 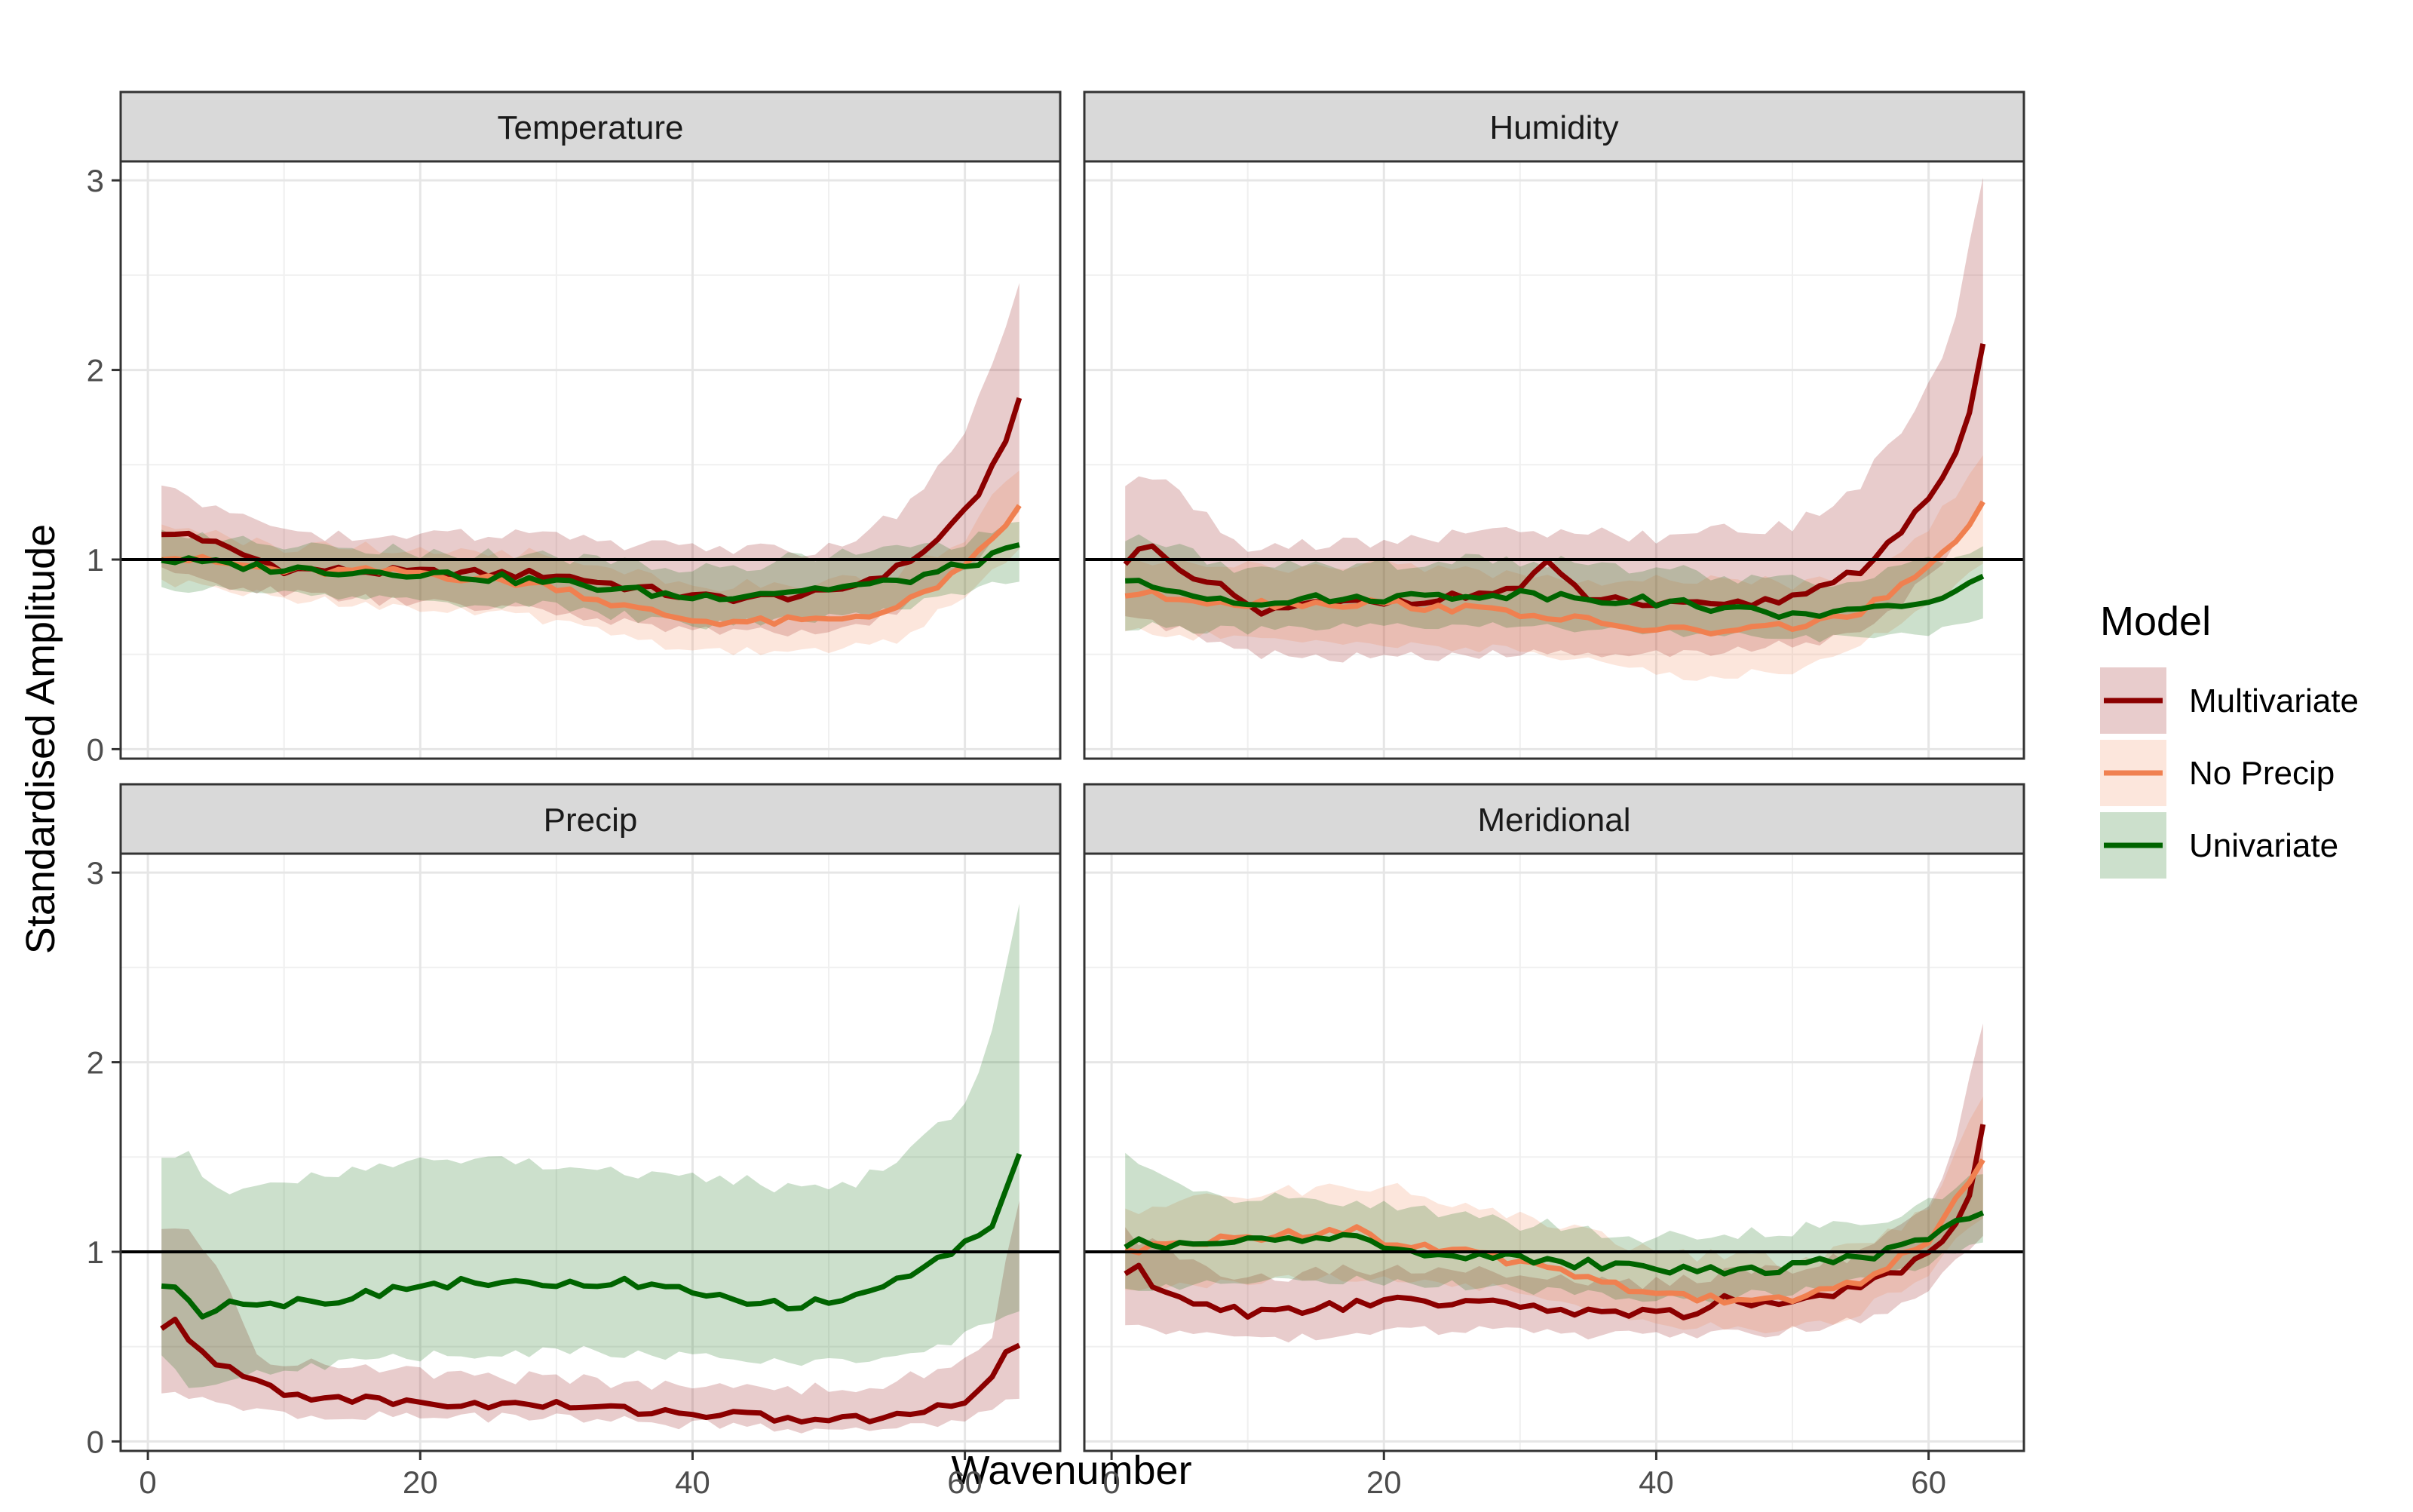 I want to click on legend-label: Univariate, so click(x=2263, y=845).